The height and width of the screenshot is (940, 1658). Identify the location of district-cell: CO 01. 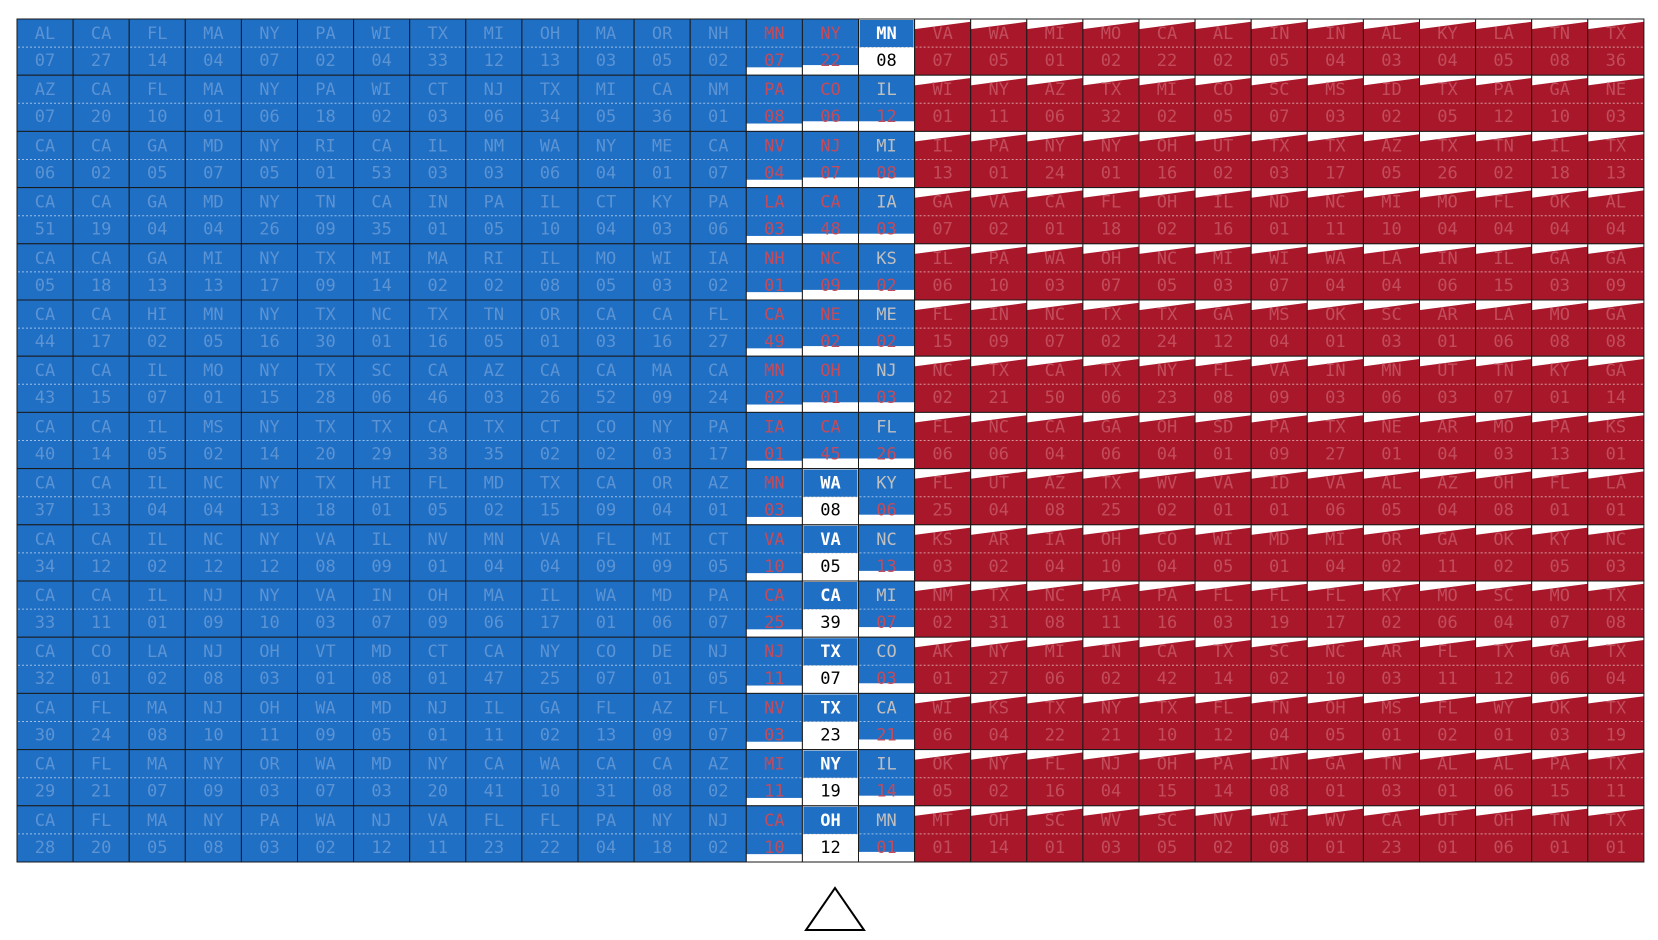
(101, 665).